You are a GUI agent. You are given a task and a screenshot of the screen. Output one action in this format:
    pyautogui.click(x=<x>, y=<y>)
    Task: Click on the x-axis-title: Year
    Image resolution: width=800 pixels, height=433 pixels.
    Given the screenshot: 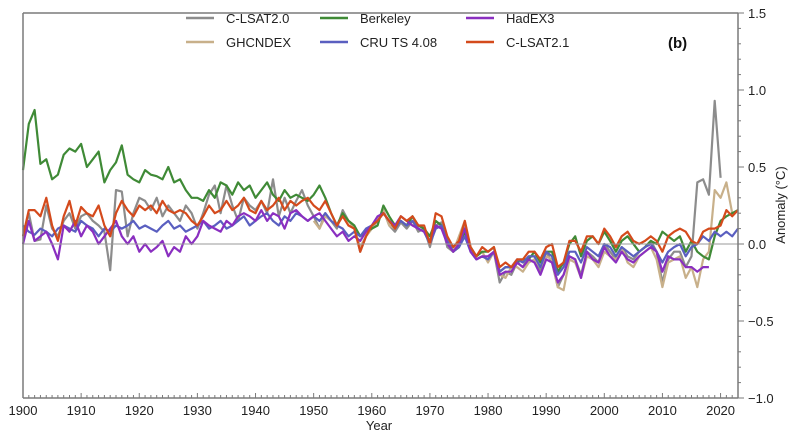 What is the action you would take?
    pyautogui.click(x=379, y=425)
    